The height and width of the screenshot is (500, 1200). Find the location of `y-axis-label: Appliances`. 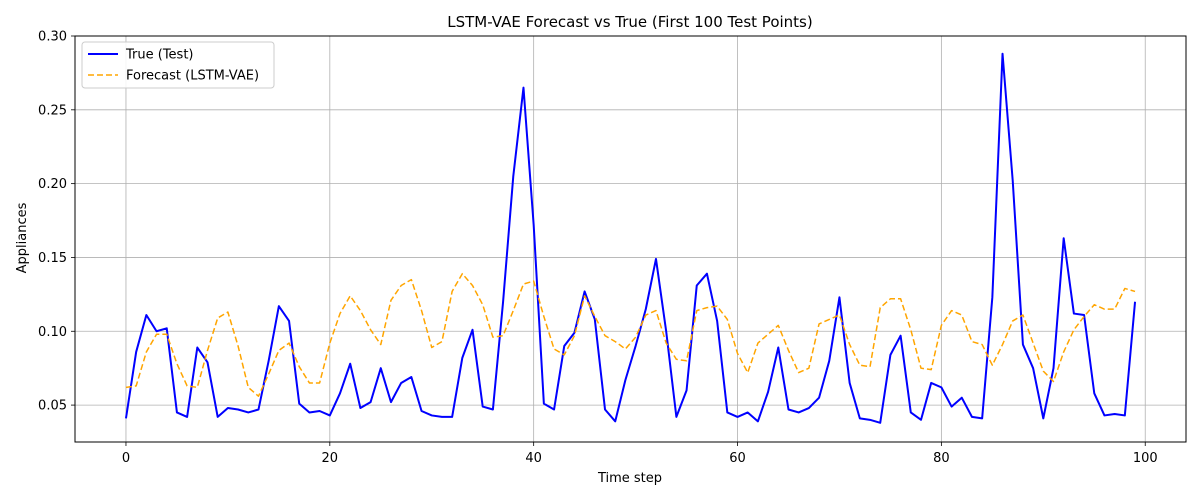

y-axis-label: Appliances is located at coordinates (22, 237).